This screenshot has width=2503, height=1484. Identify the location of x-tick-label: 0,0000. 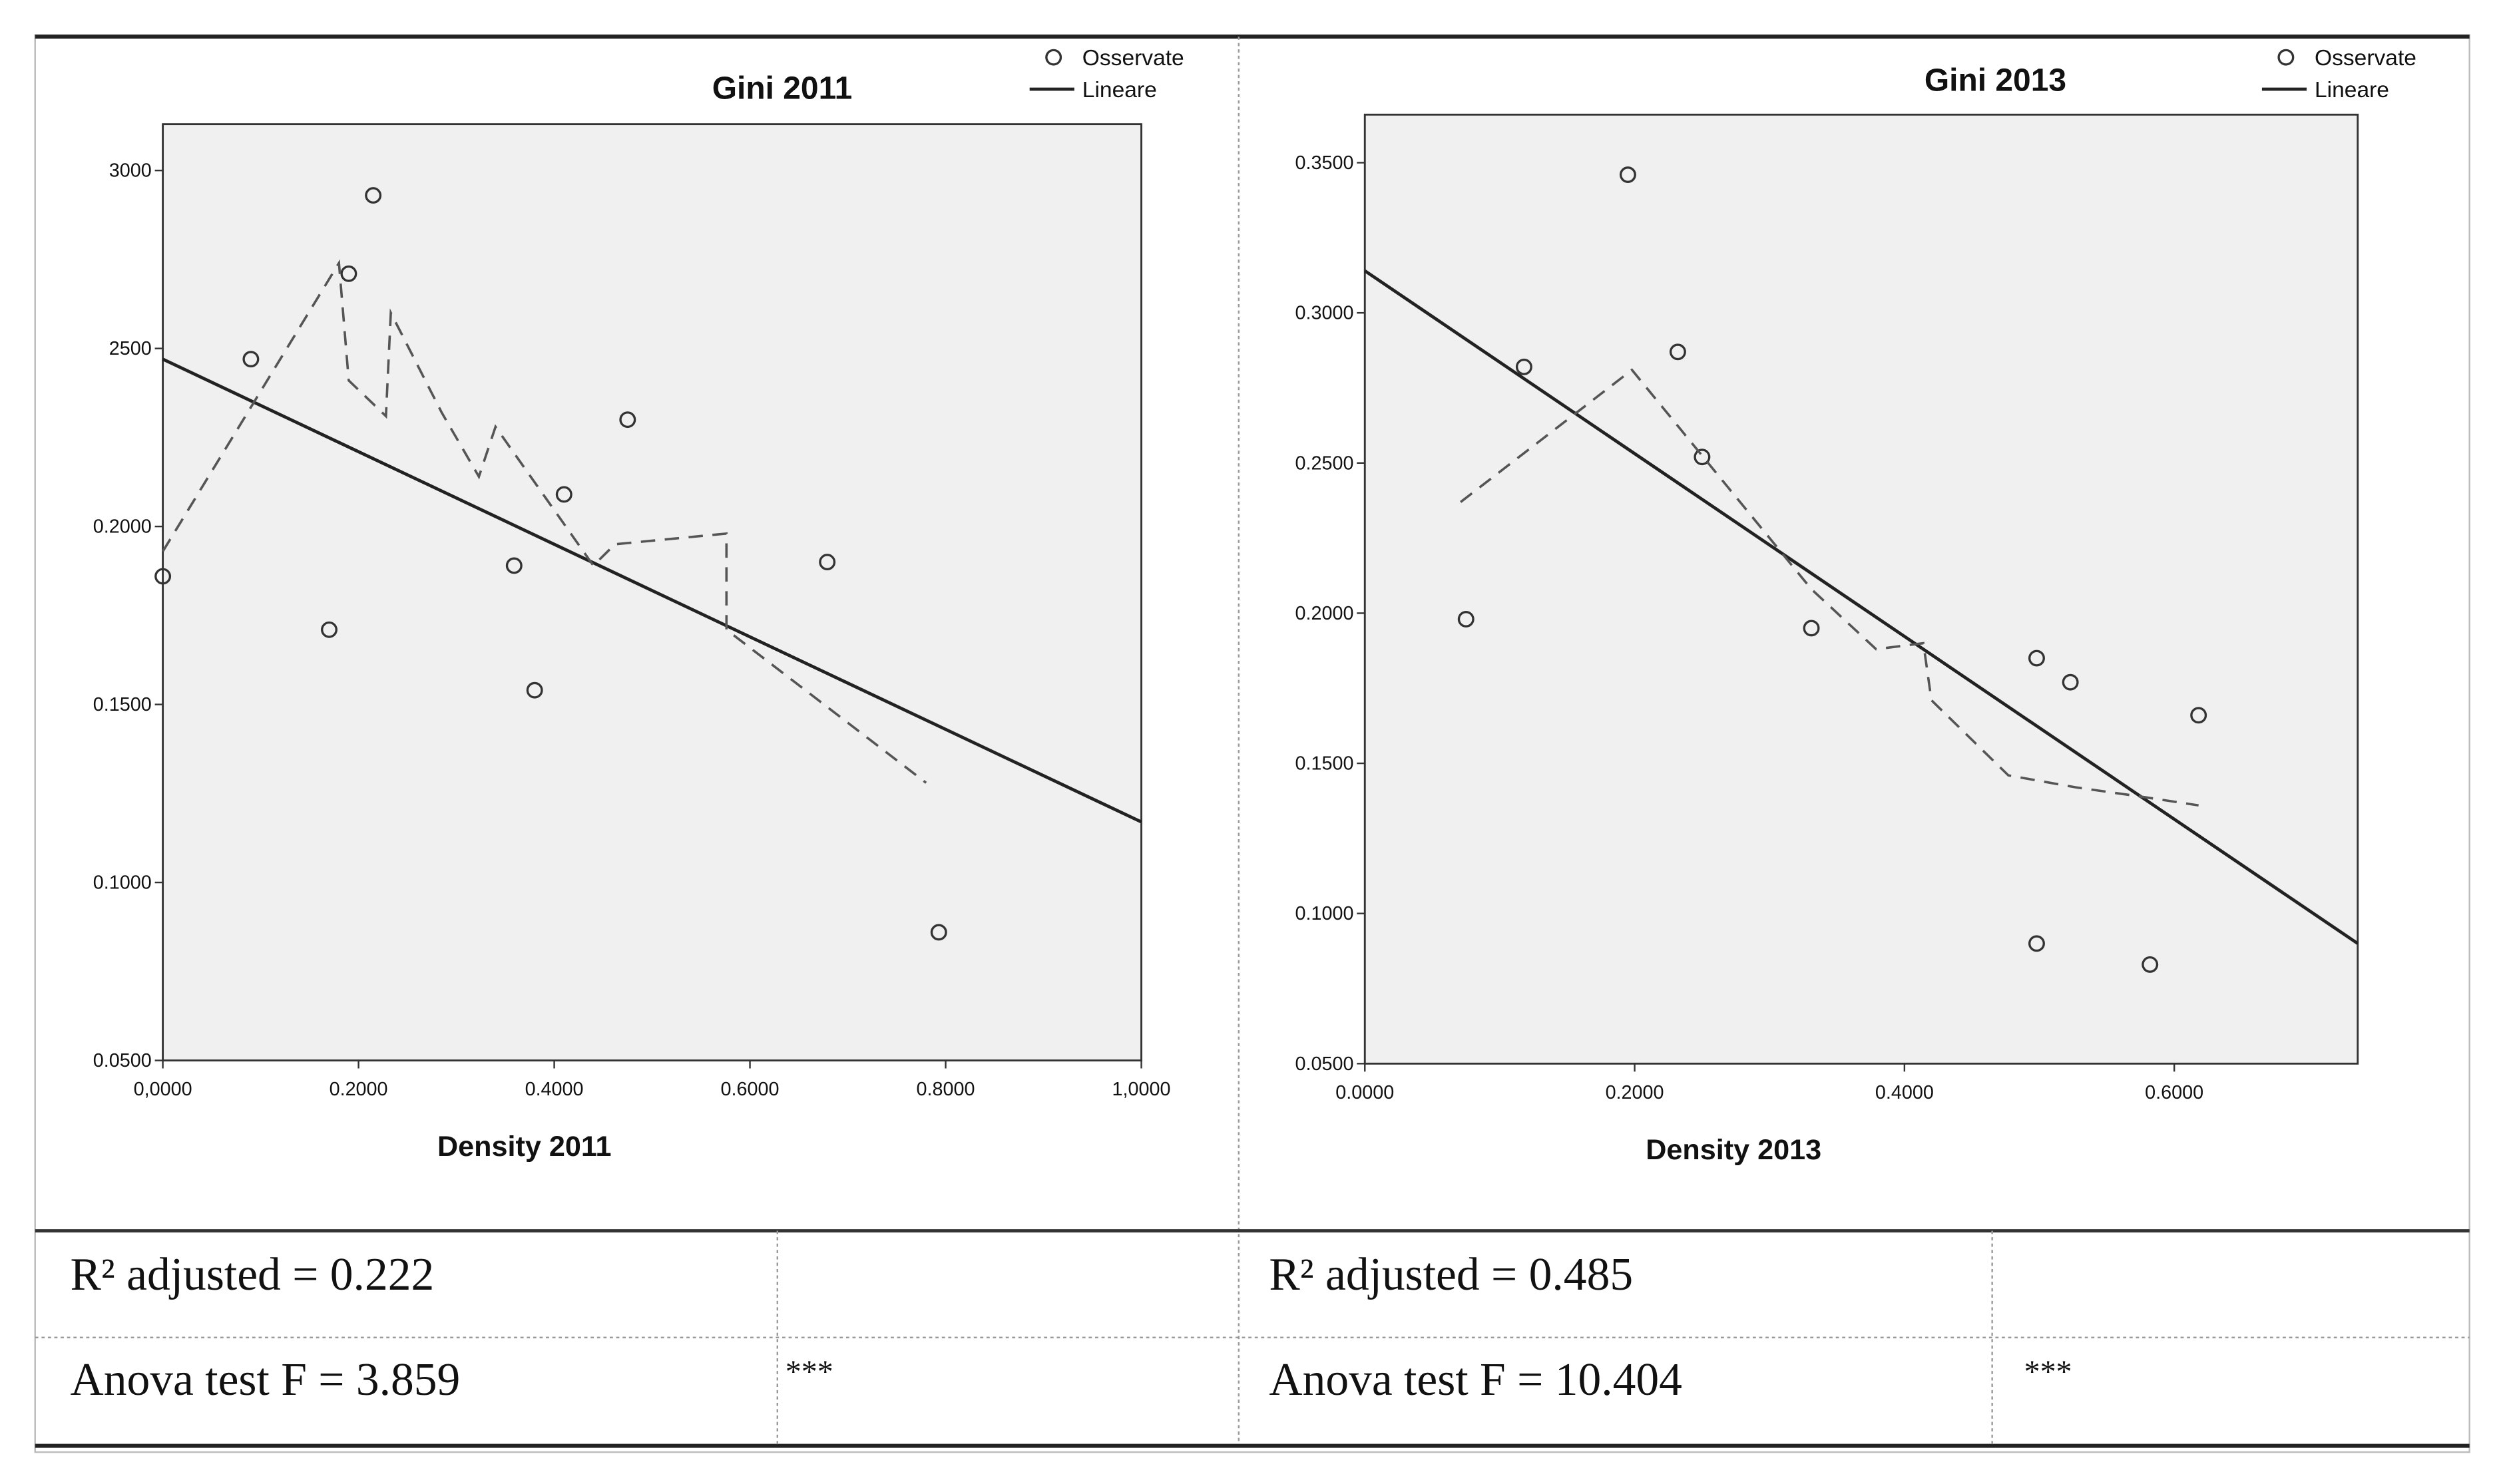
(163, 1089).